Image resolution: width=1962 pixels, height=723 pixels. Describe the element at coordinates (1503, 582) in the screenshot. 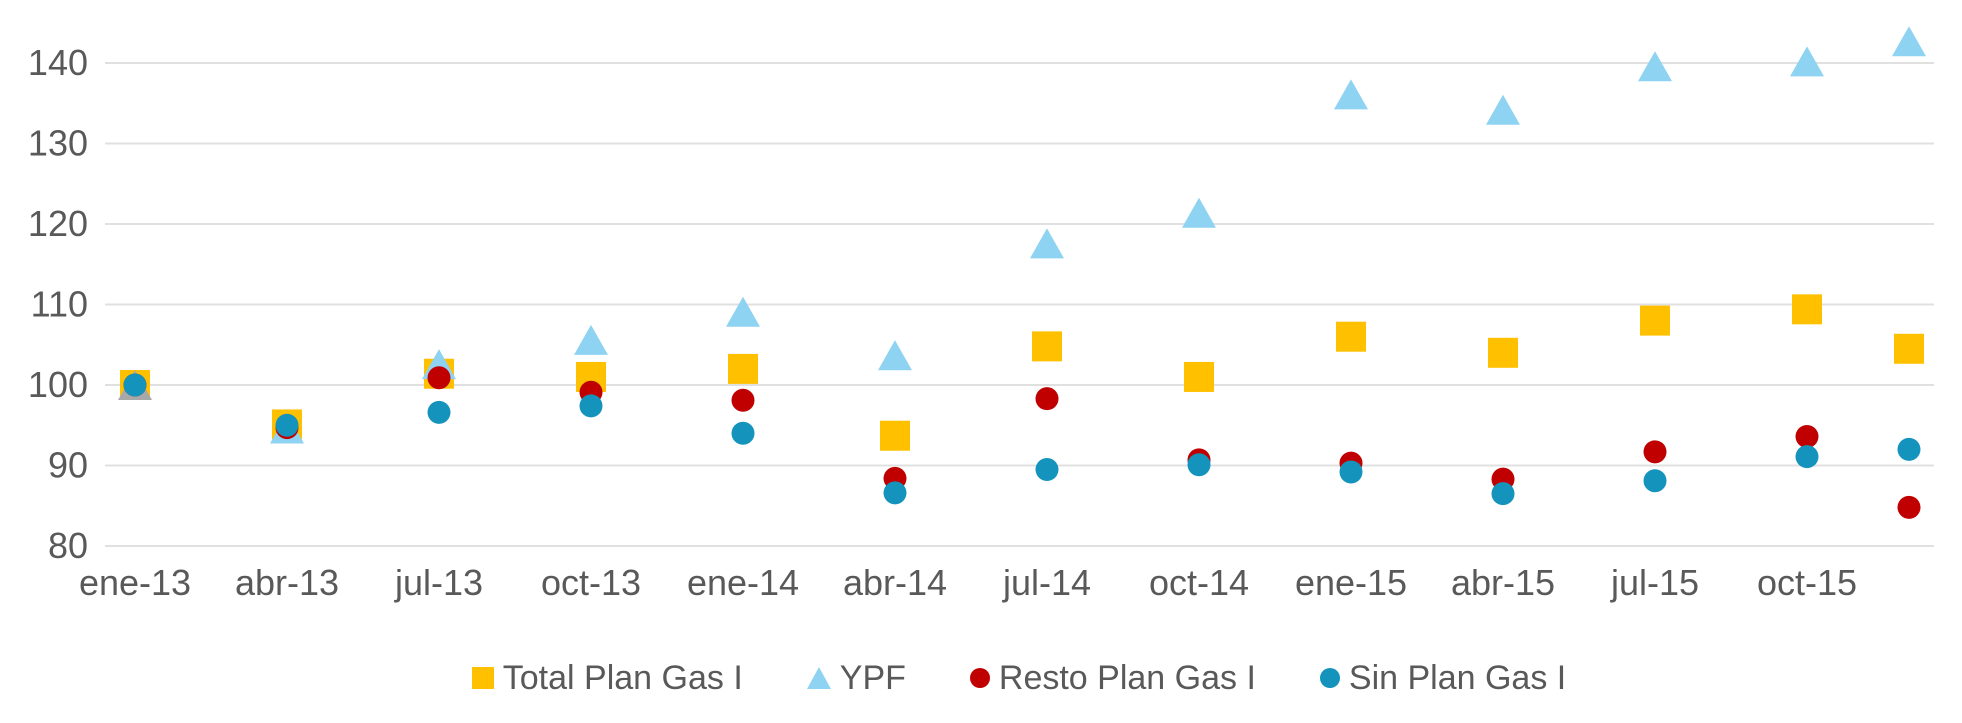

I see `x-tick-label: abr-15` at that location.